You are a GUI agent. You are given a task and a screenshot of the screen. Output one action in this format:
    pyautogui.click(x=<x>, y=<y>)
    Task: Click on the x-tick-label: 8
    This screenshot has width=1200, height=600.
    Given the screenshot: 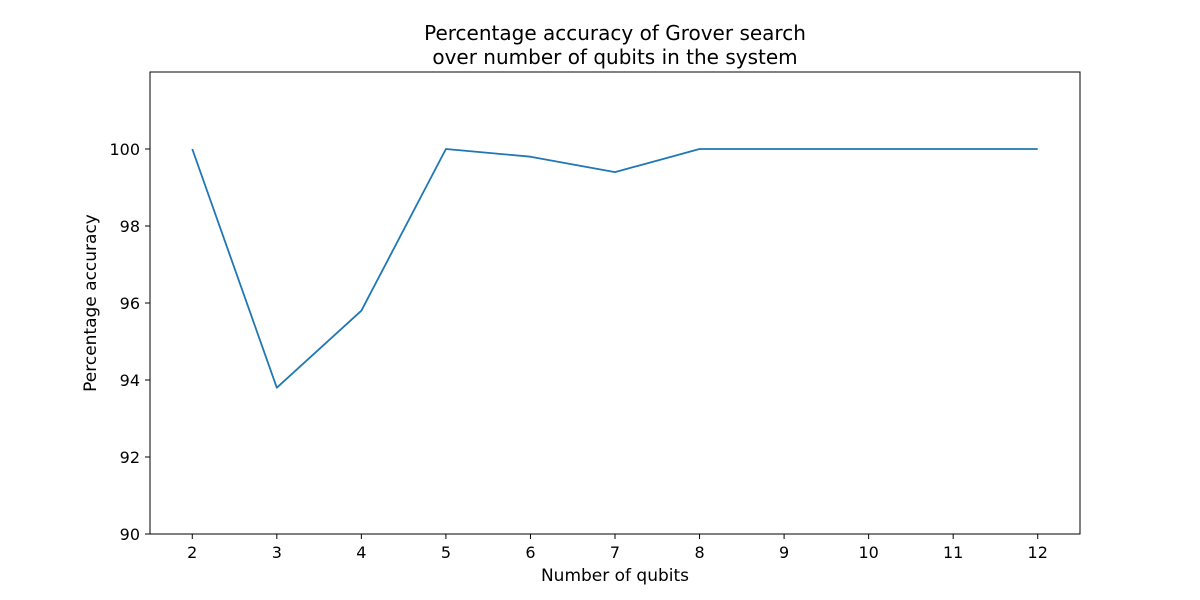 What is the action you would take?
    pyautogui.click(x=699, y=552)
    